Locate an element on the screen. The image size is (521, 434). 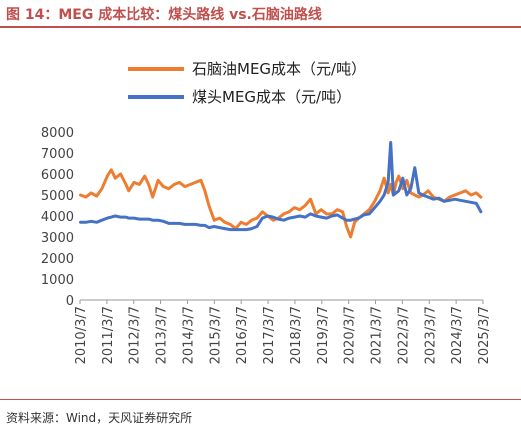
x-tick-label: 2010/3/7 is located at coordinates (81, 335).